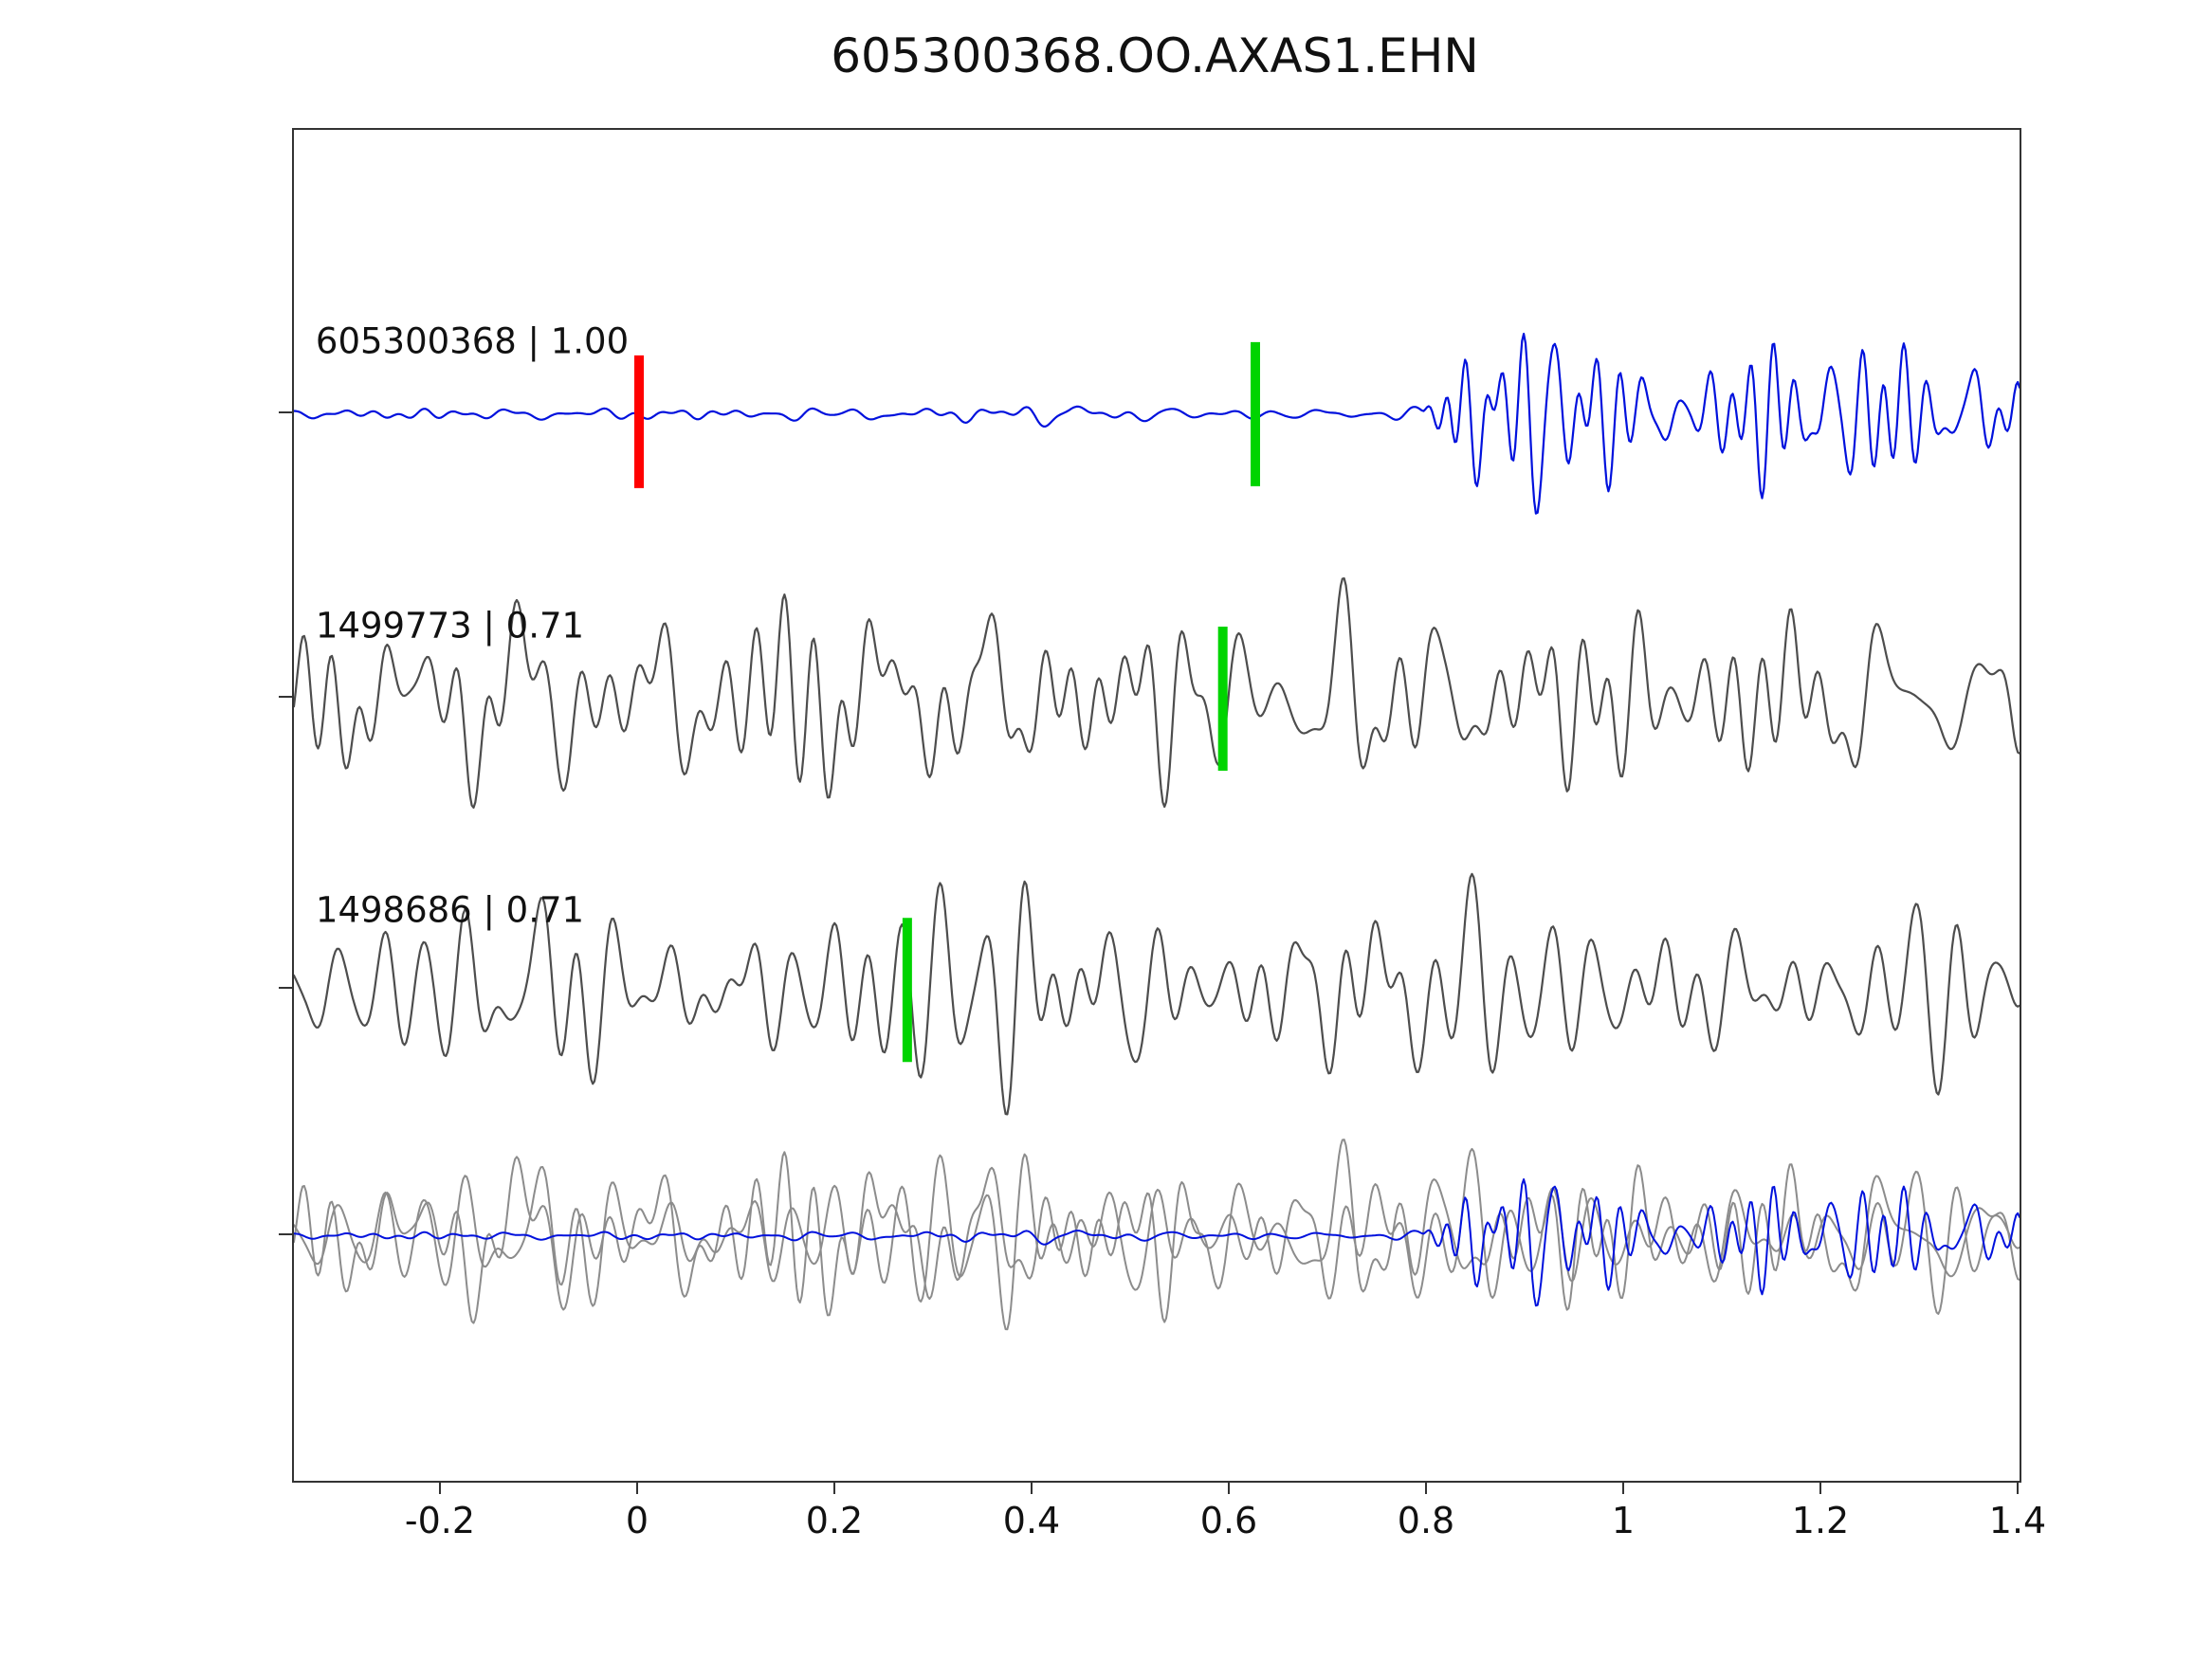 The image size is (2212, 1659). Describe the element at coordinates (440, 1520) in the screenshot. I see `x-axis-tick-label: -0.2` at that location.